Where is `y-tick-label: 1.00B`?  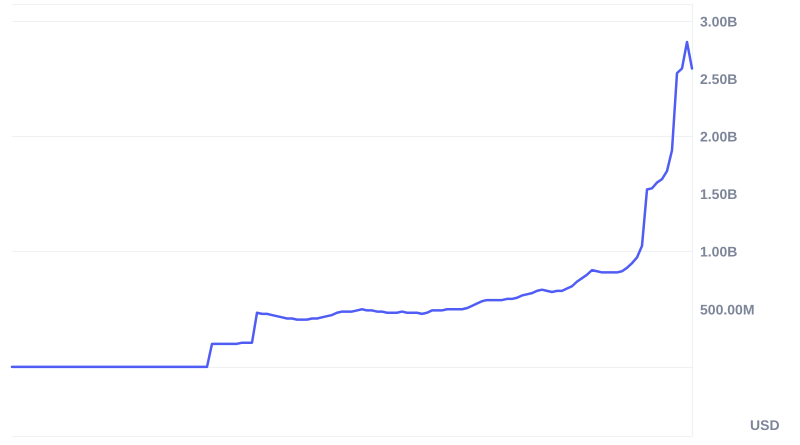
y-tick-label: 1.00B is located at coordinates (719, 252).